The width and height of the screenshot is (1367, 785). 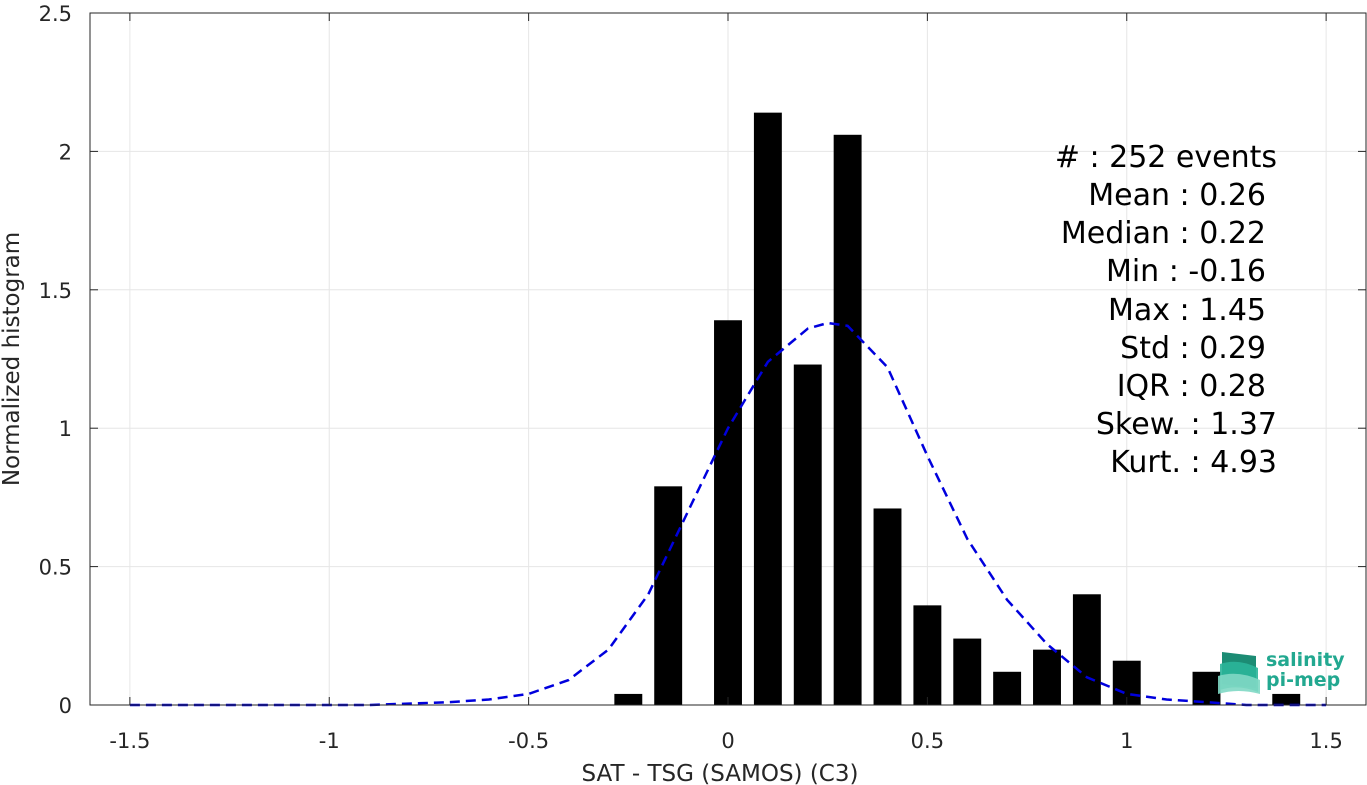 What do you see at coordinates (528, 741) in the screenshot?
I see `x-tick-label: -0.5` at bounding box center [528, 741].